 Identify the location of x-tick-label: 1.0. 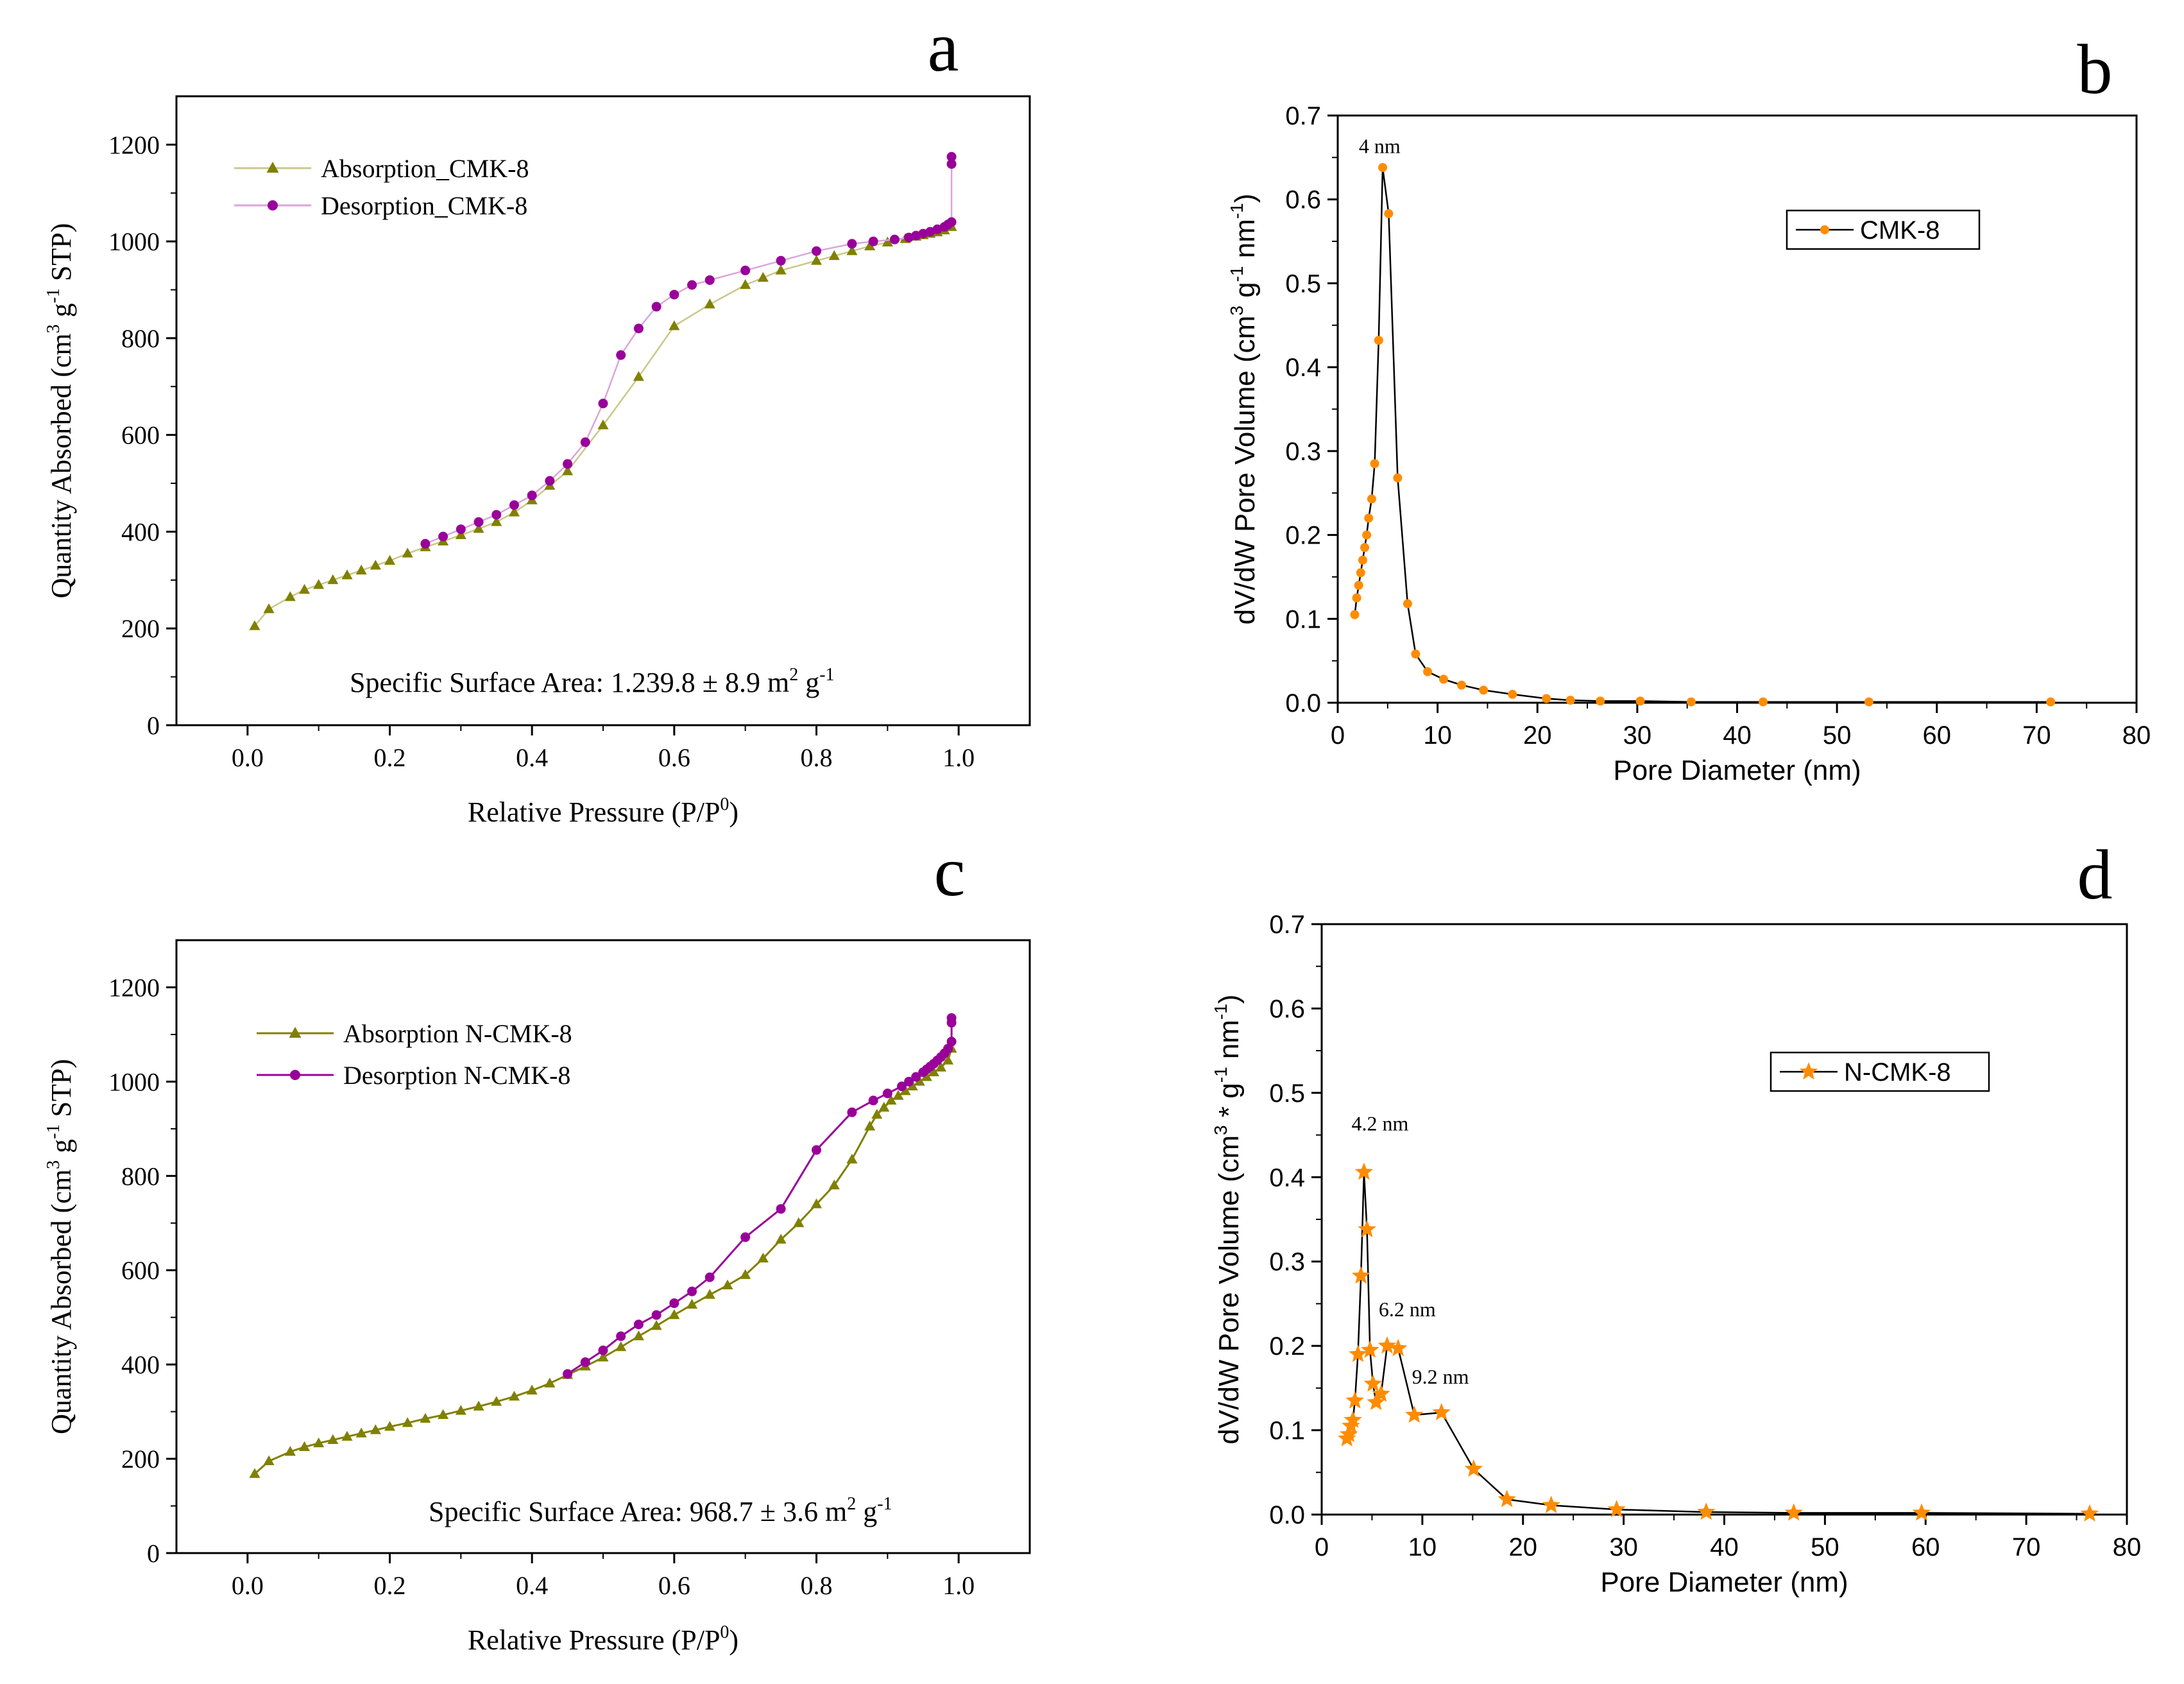
(959, 1585).